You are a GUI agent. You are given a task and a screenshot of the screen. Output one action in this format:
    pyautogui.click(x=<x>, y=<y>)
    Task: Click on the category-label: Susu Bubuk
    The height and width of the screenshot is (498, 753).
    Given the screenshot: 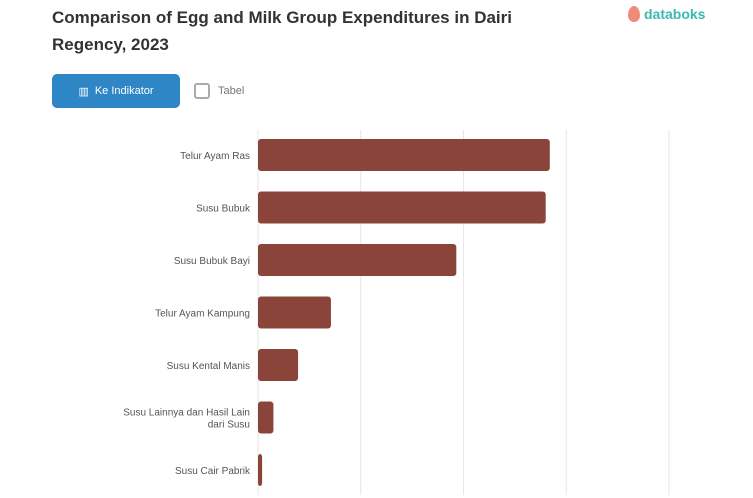 What is the action you would take?
    pyautogui.click(x=223, y=209)
    